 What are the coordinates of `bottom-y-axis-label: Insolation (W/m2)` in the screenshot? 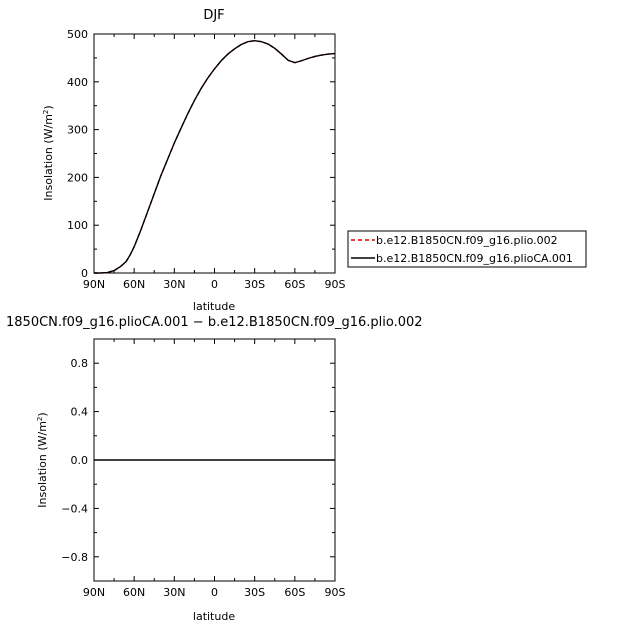 It's located at (42, 459).